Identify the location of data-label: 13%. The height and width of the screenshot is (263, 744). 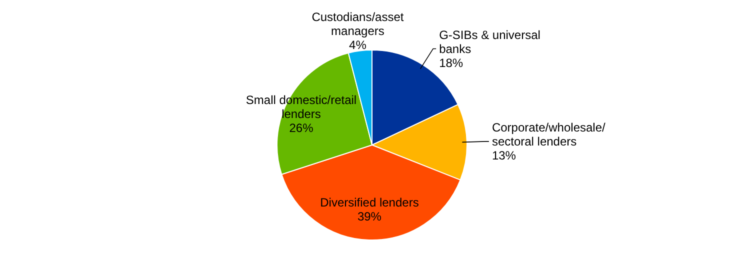
(504, 155).